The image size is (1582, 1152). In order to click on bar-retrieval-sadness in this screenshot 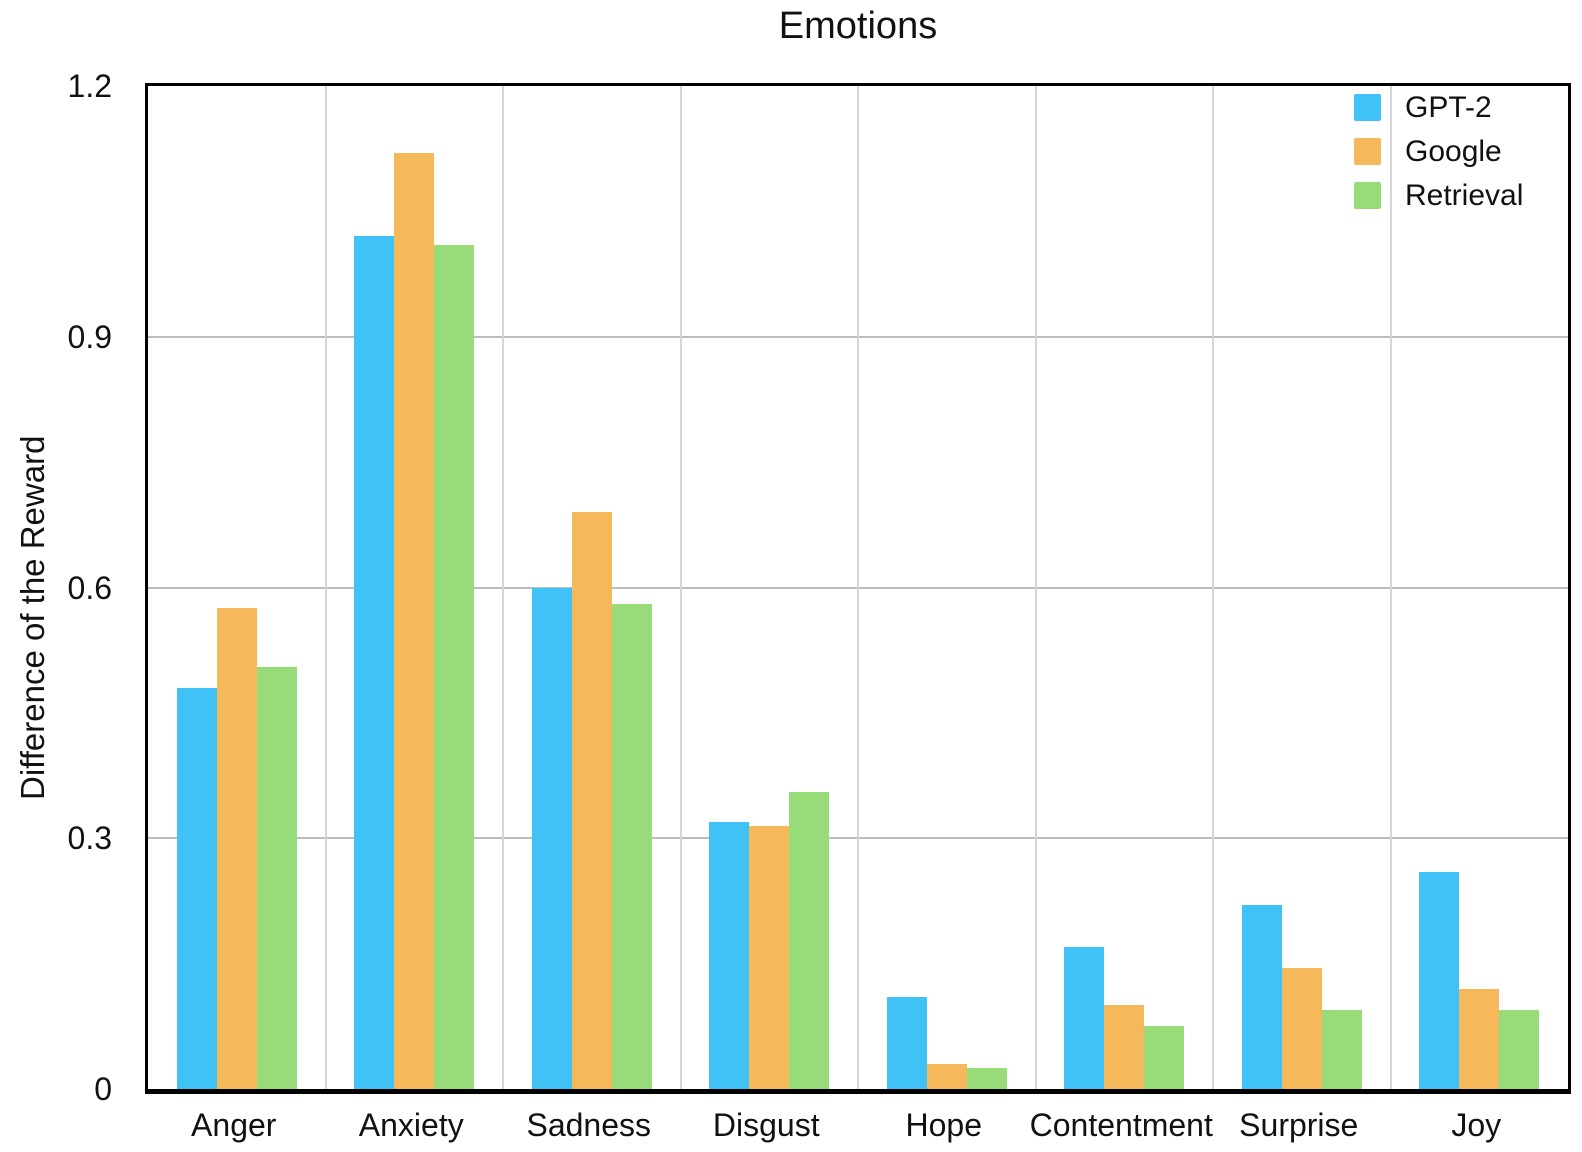, I will do `click(631, 846)`.